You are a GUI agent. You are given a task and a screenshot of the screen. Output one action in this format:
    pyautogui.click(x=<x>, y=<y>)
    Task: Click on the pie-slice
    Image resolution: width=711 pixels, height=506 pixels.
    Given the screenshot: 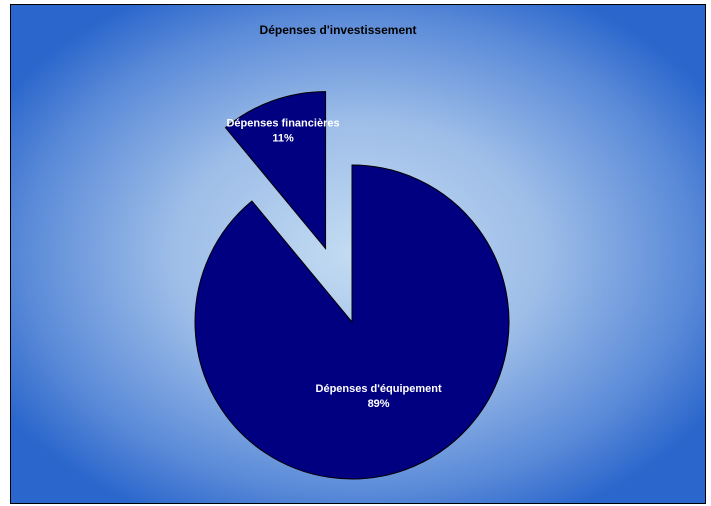 What is the action you would take?
    pyautogui.click(x=275, y=170)
    